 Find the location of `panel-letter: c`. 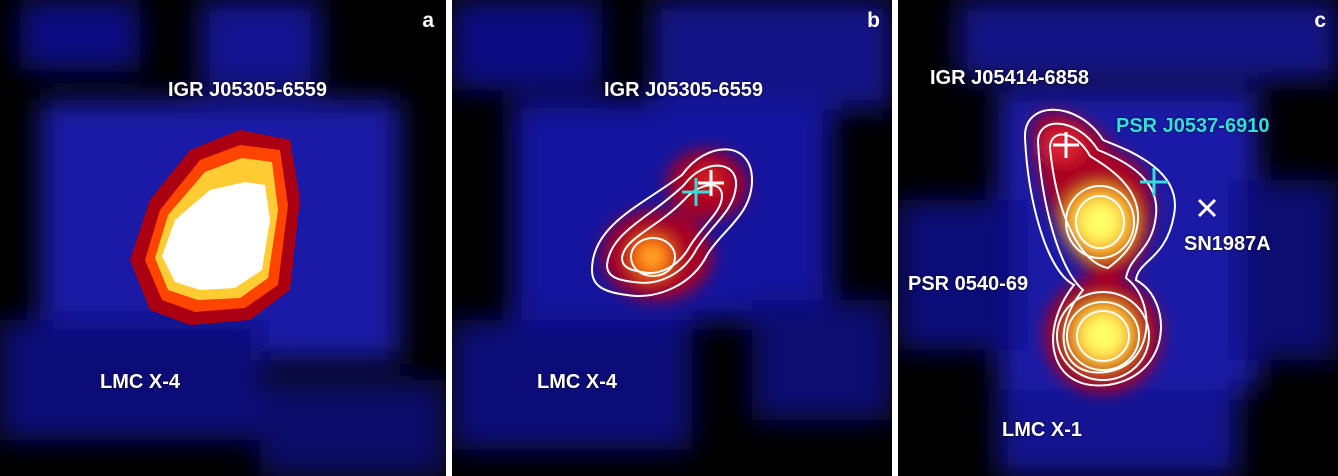

panel-letter: c is located at coordinates (1320, 20).